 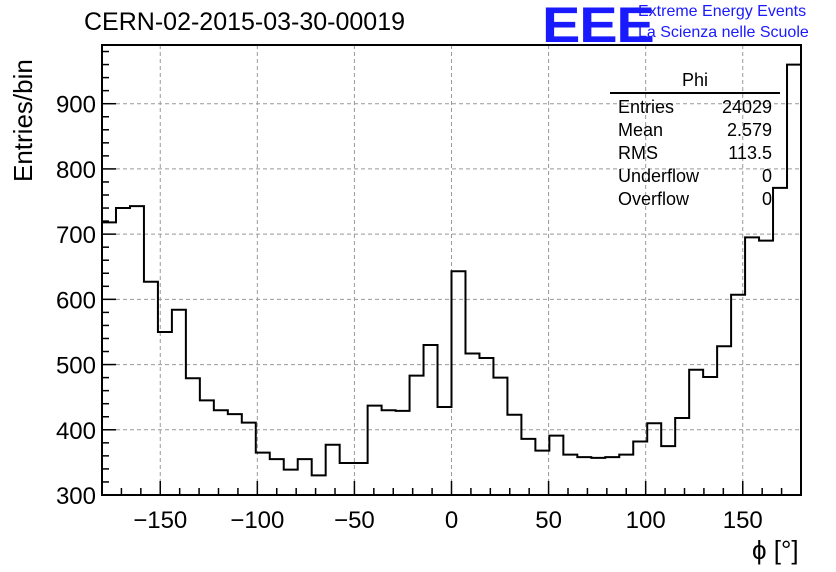 I want to click on x-tick-label: 0, so click(x=451, y=520).